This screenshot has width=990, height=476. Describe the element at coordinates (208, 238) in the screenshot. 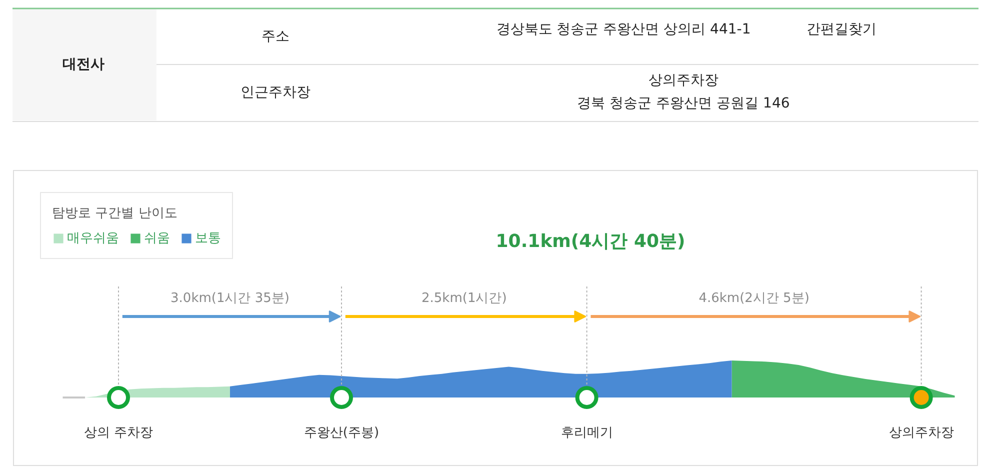

I see `legend-label: 보통` at that location.